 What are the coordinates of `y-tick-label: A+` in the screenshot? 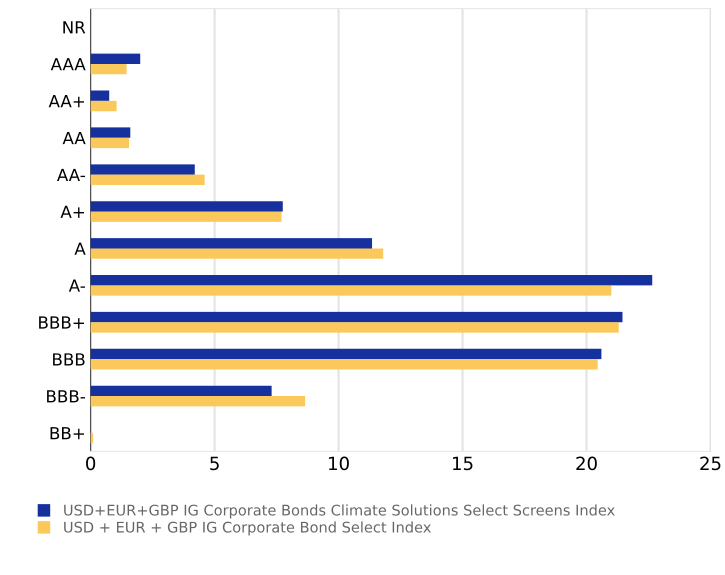 It's located at (72, 212).